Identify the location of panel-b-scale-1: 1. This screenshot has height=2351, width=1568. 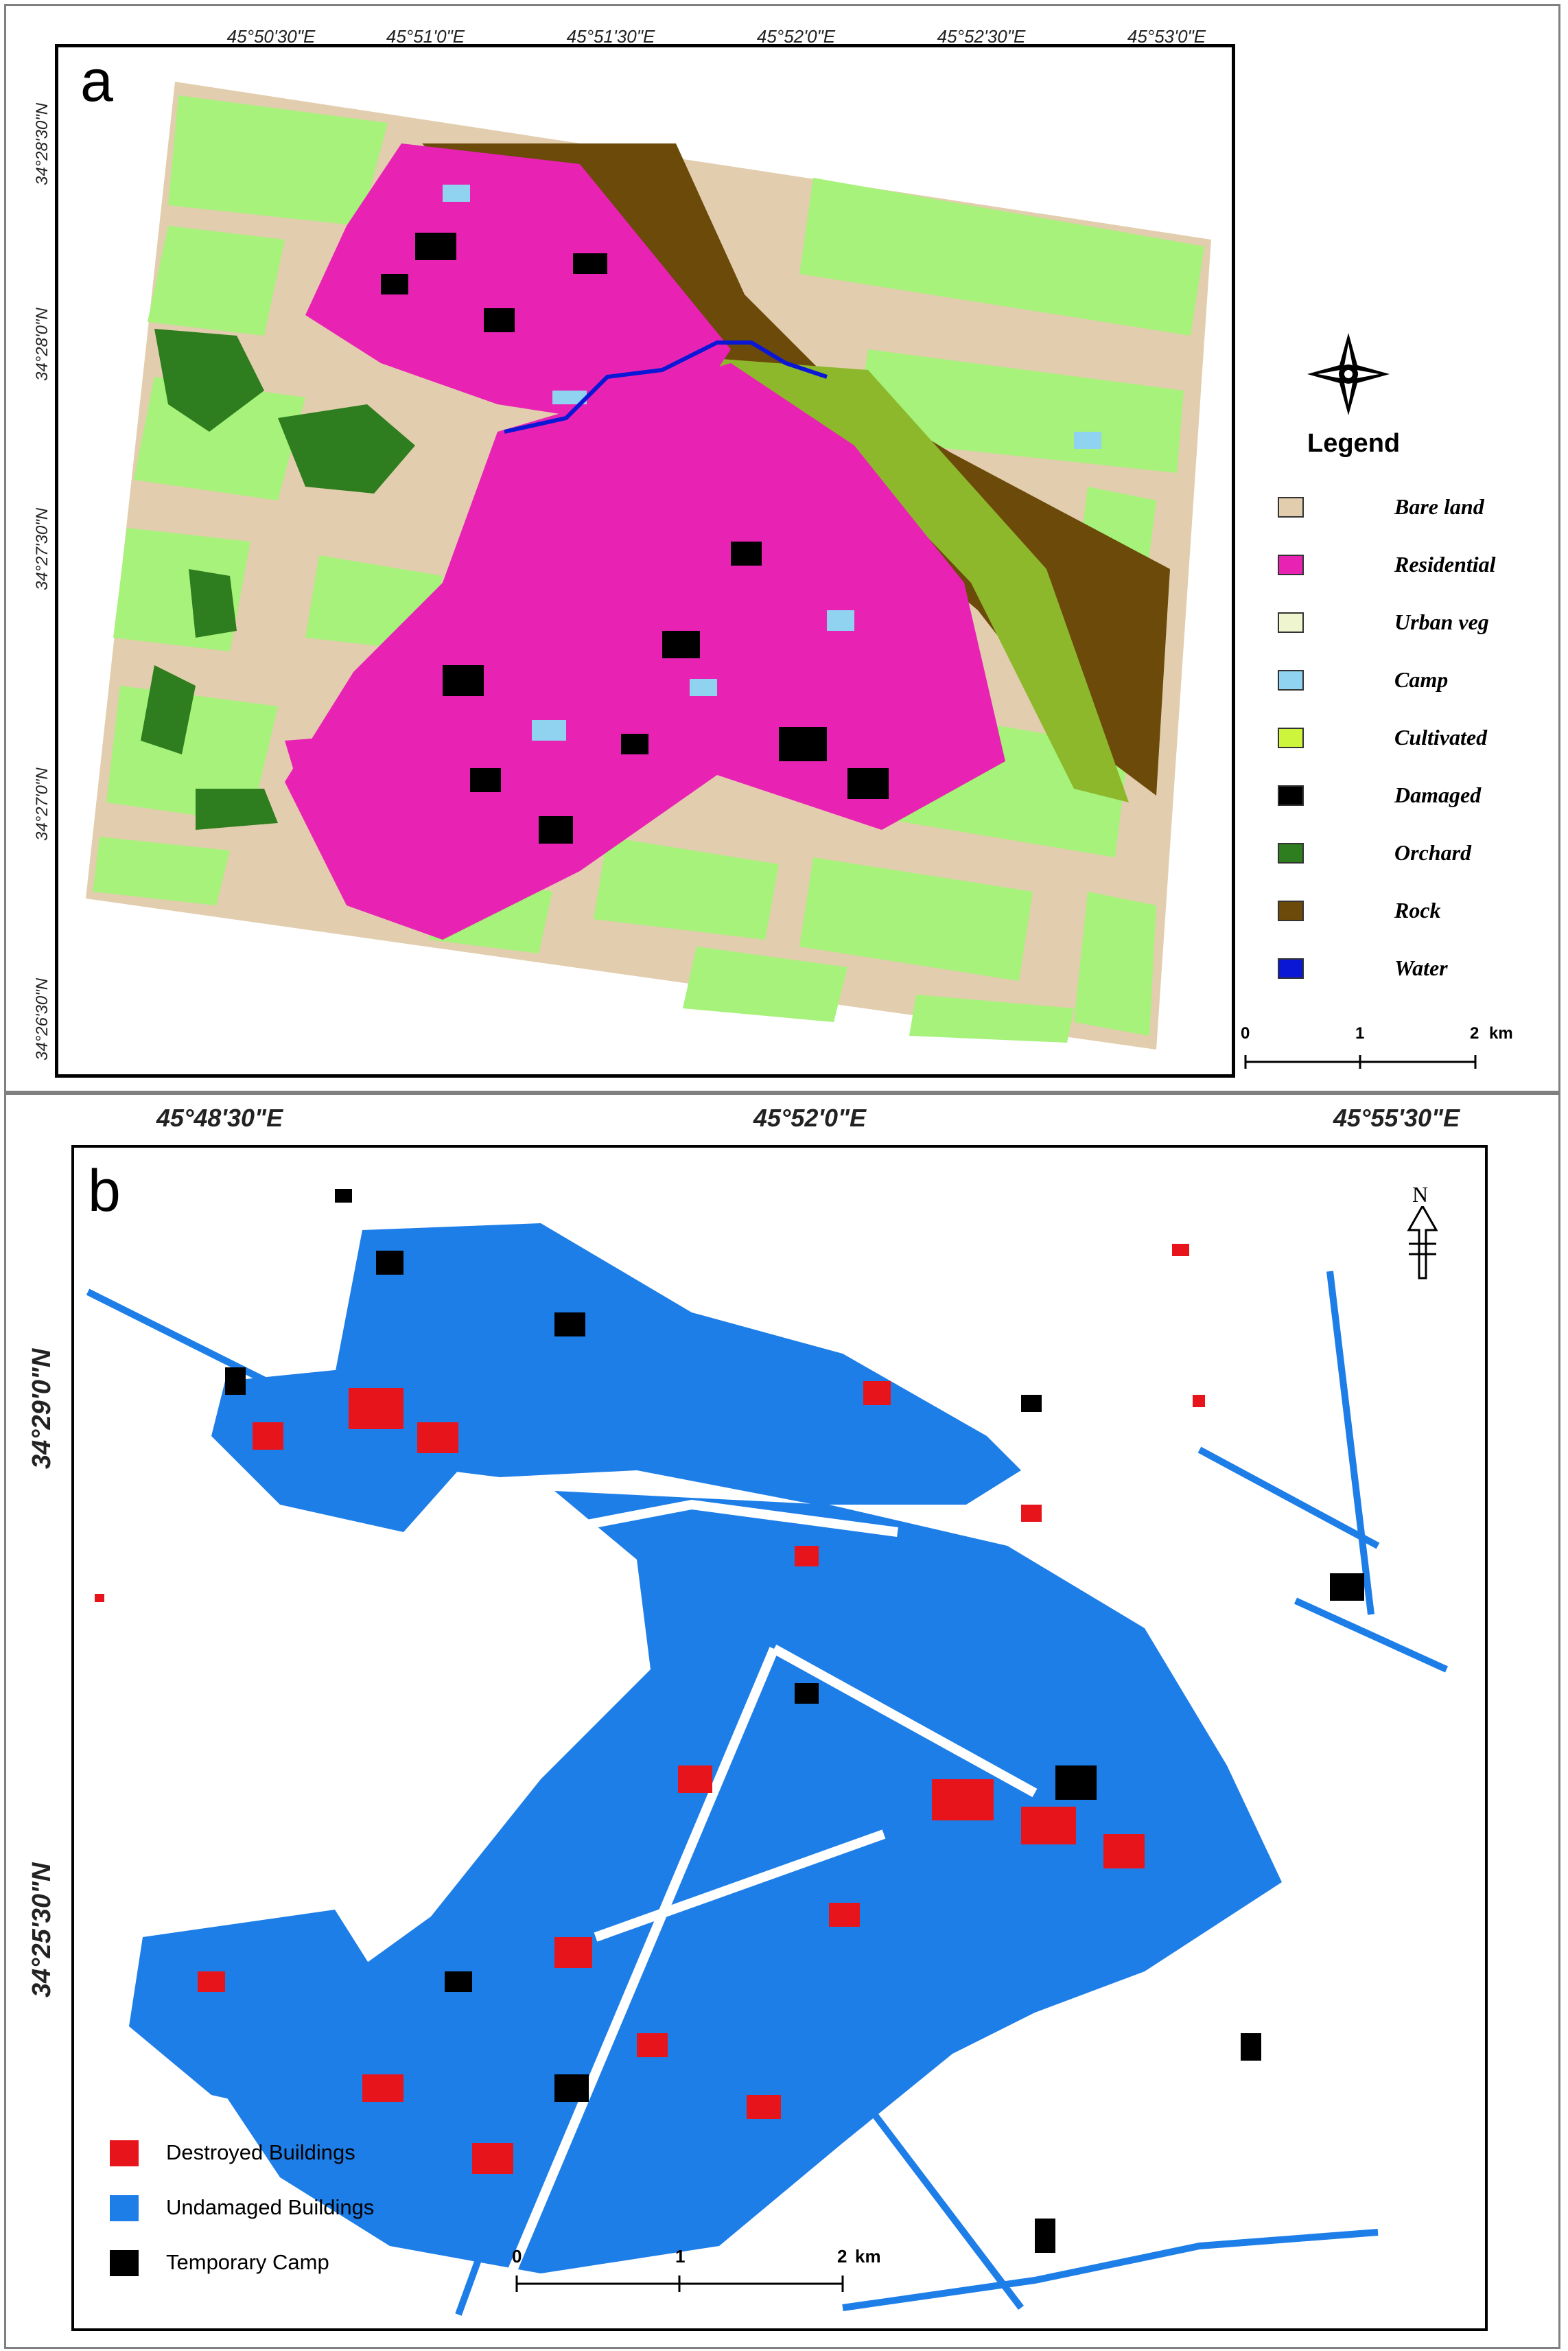
(680, 2256).